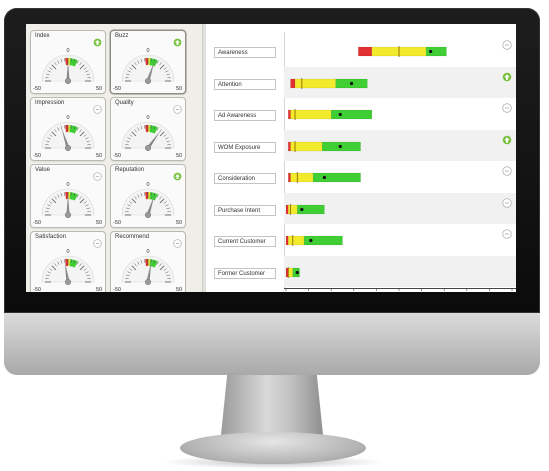 This screenshot has height=471, width=549. Describe the element at coordinates (68, 196) in the screenshot. I see `gauge-card-value: Value -50 0 50` at that location.